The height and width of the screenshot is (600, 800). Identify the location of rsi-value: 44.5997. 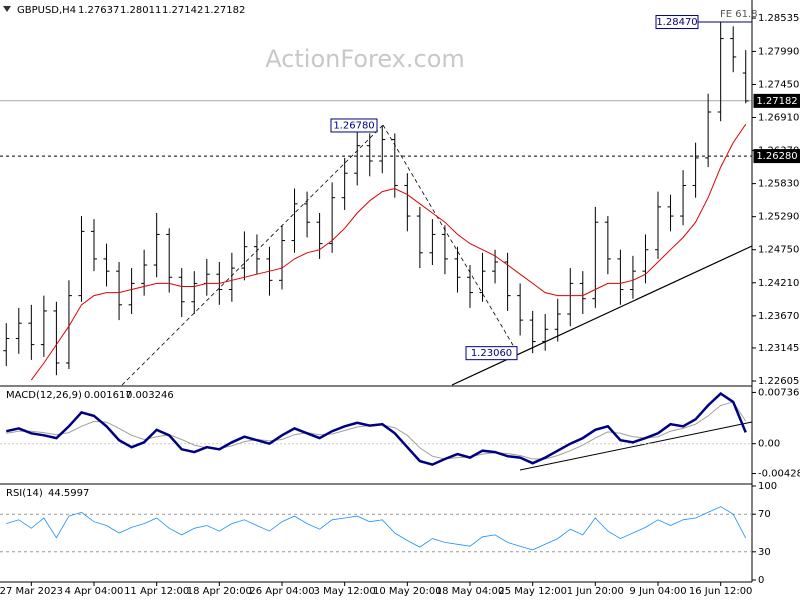
(68, 493).